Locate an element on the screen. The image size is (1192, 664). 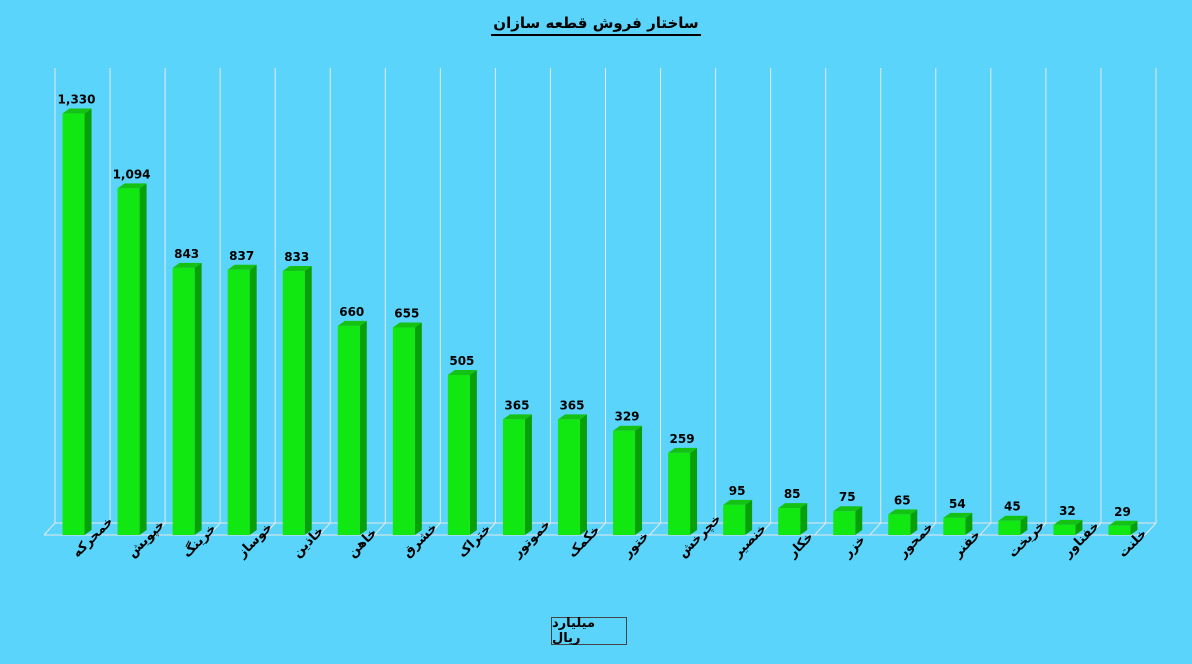
data-label: 329 is located at coordinates (626, 417).